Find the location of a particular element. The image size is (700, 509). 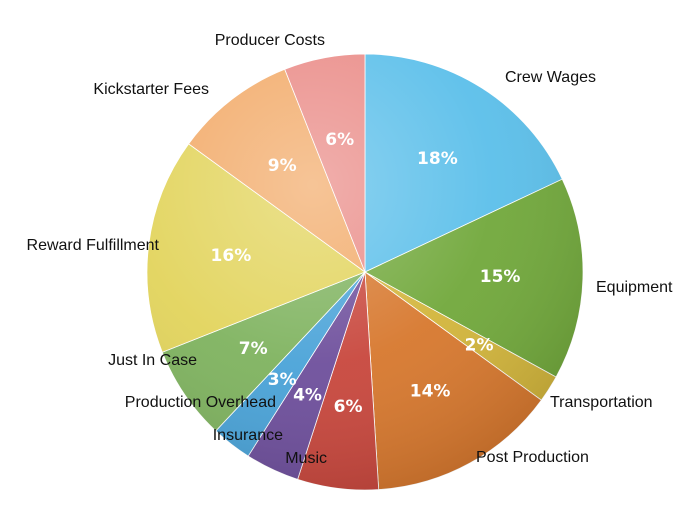

percent-label-equipment: 15% is located at coordinates (500, 277).